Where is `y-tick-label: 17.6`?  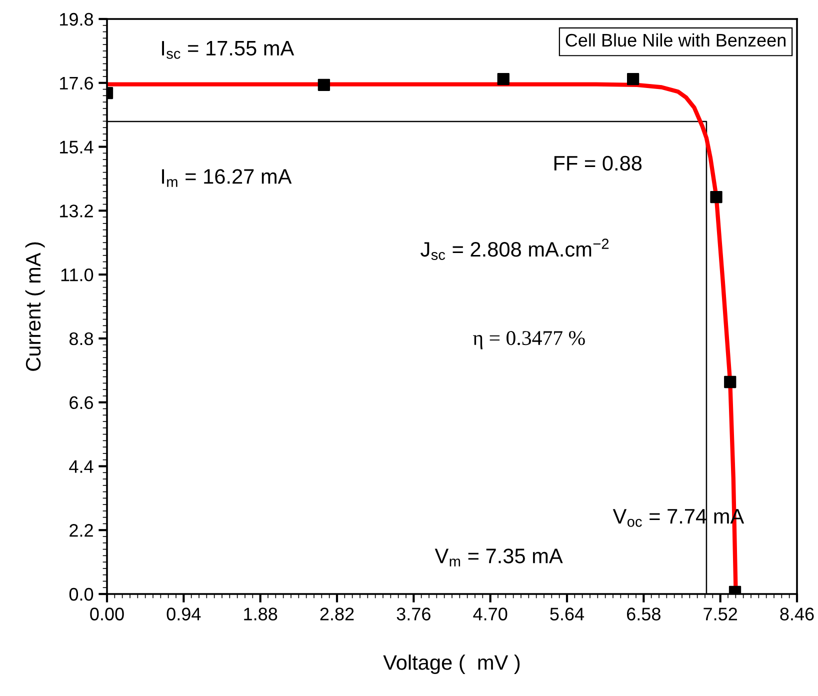 y-tick-label: 17.6 is located at coordinates (77, 83).